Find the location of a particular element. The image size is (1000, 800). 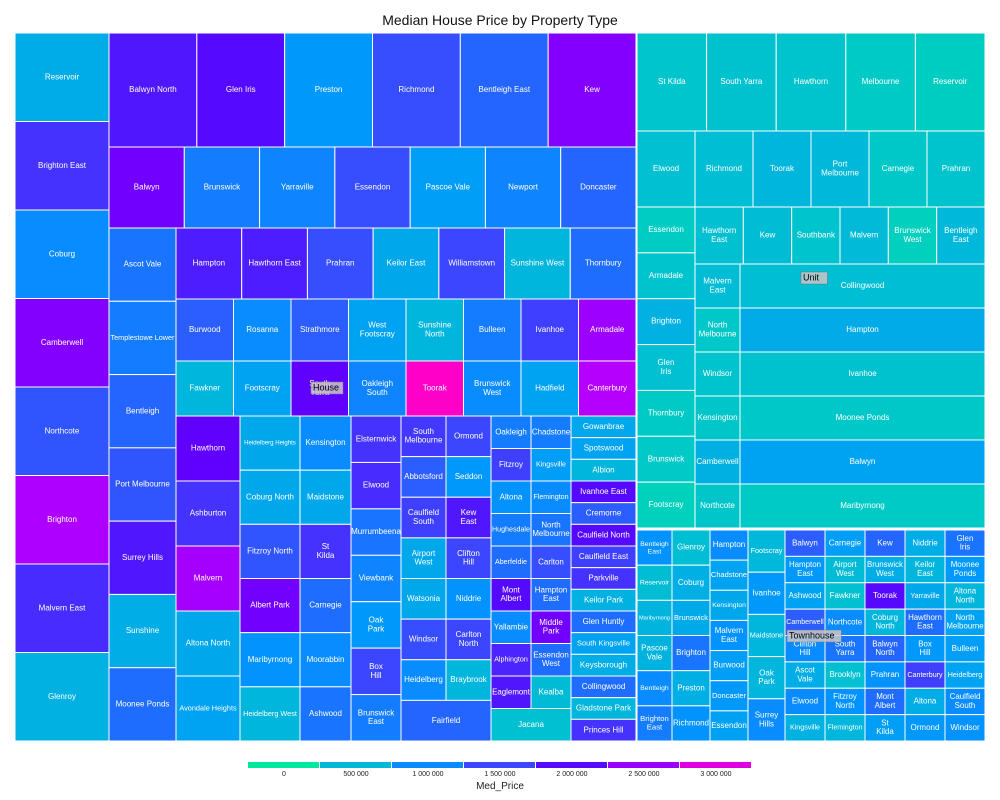

cell-house-kingsville is located at coordinates (551, 465).